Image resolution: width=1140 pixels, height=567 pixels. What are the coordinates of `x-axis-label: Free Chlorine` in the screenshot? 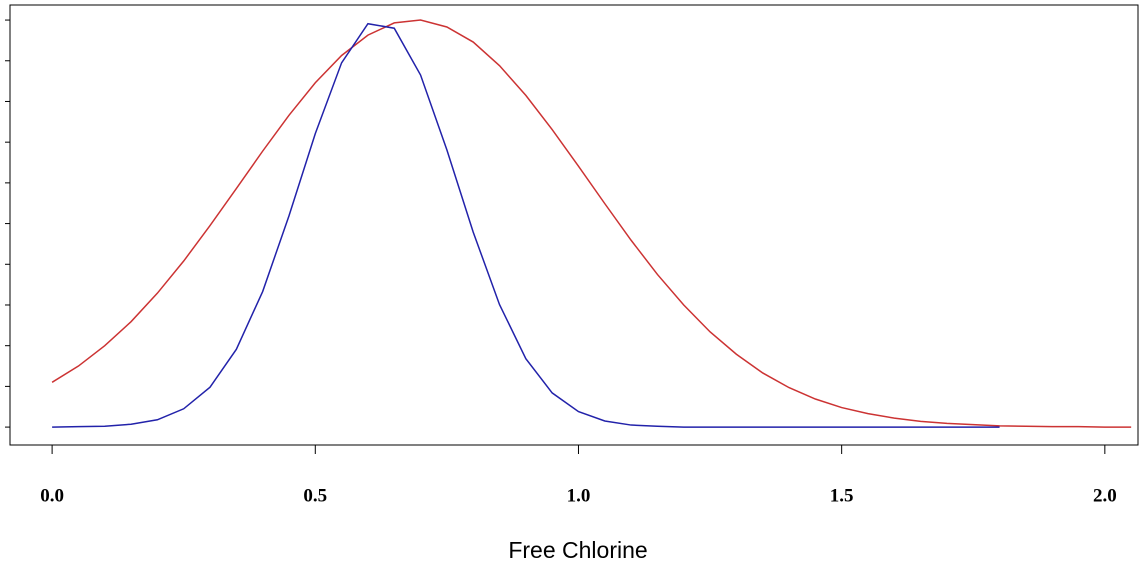 It's located at (577, 550).